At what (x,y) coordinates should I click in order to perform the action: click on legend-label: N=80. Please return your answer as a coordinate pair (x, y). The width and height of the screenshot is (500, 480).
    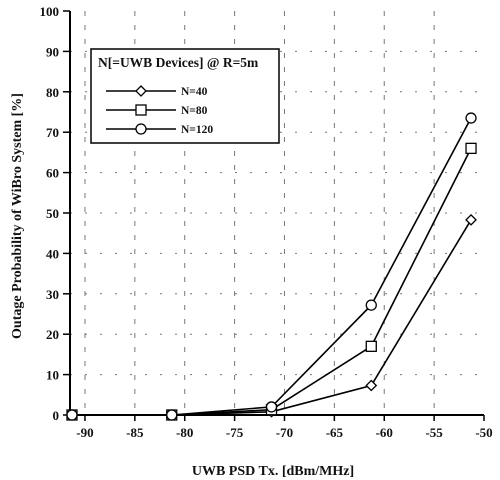
    Looking at the image, I should click on (194, 111).